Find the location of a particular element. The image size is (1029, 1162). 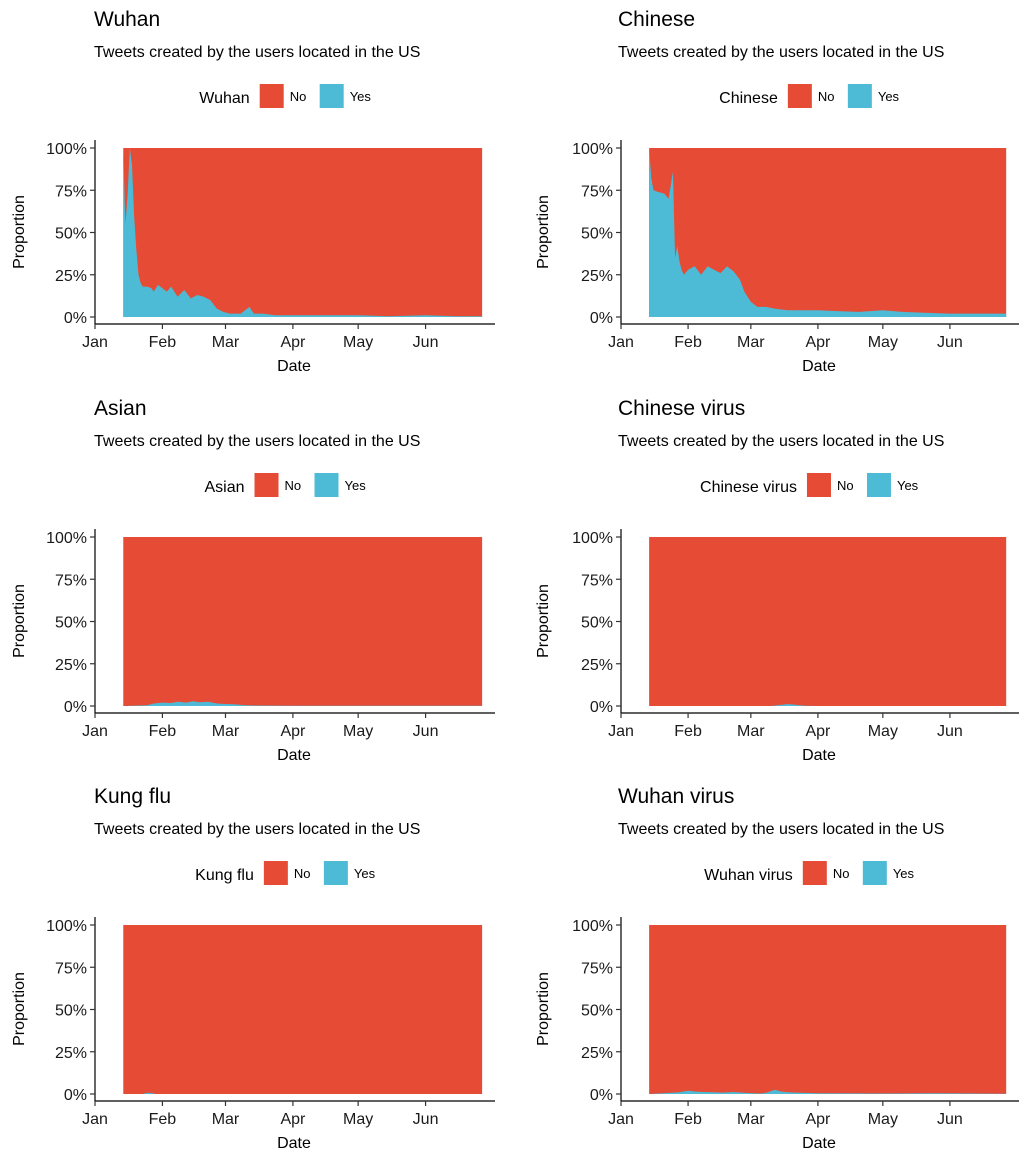

legend-title: Wuhan virus is located at coordinates (748, 875).